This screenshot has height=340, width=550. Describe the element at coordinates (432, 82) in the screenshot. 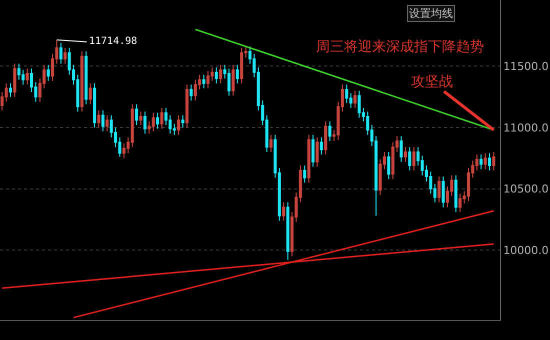

I see `annotation: 攻坚战` at that location.